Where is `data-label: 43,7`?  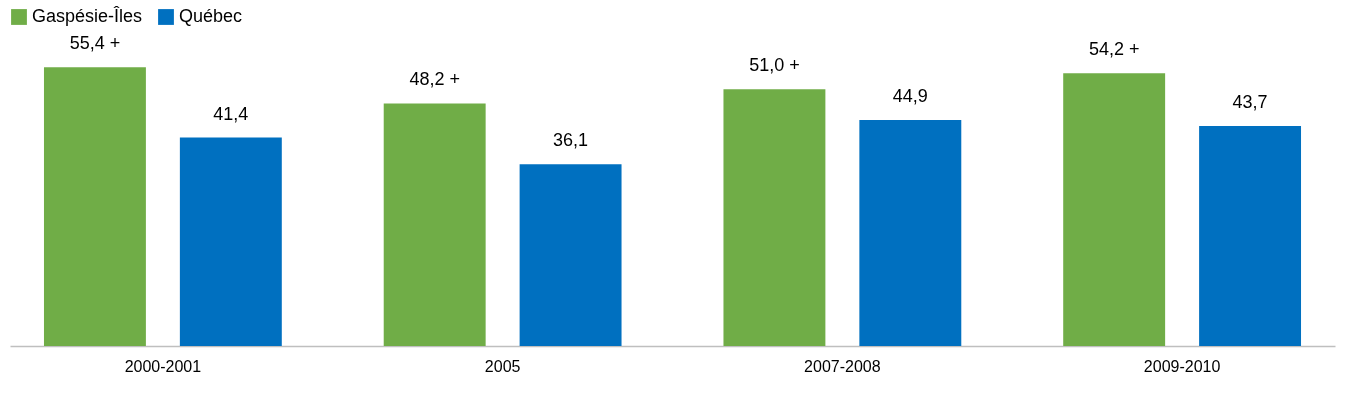
data-label: 43,7 is located at coordinates (1250, 102).